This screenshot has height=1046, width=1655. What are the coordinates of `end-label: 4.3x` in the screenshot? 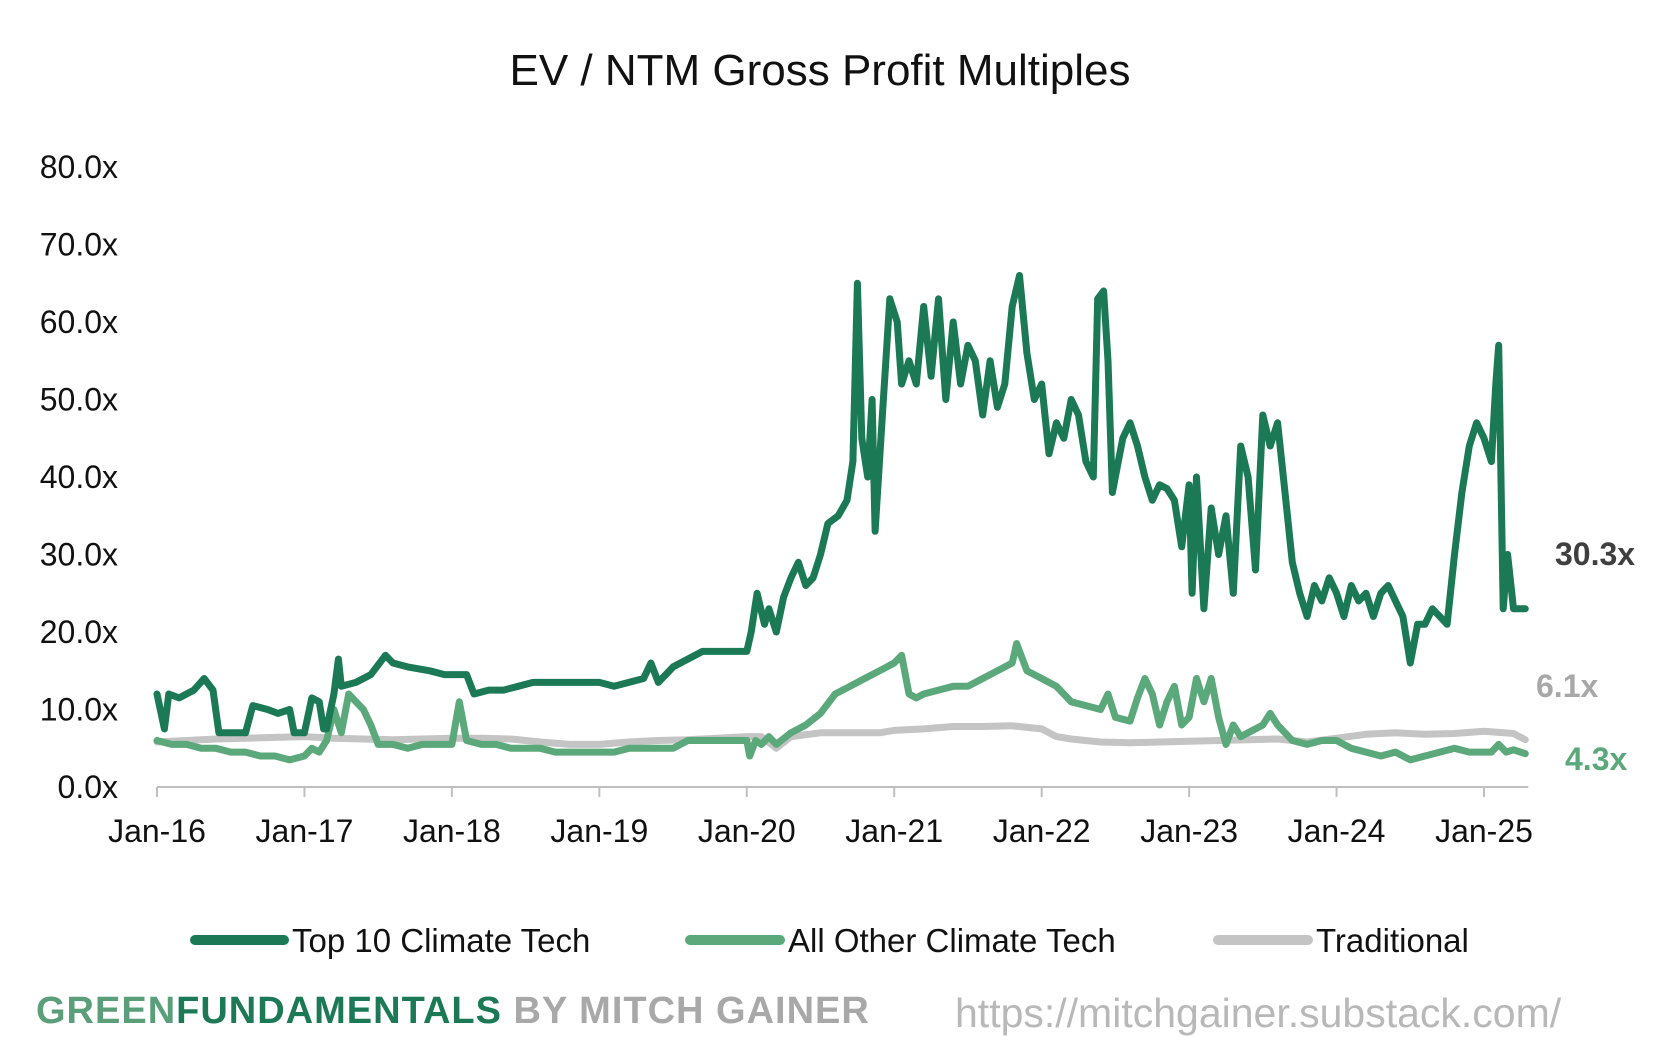 It's located at (1596, 759).